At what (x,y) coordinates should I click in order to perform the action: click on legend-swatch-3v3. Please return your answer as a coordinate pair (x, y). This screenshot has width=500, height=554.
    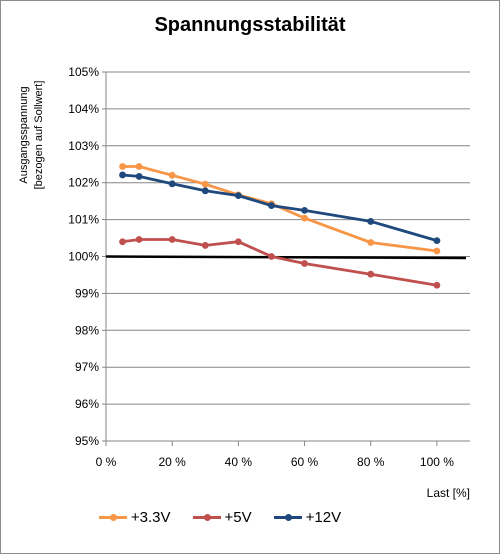
    Looking at the image, I should click on (112, 517).